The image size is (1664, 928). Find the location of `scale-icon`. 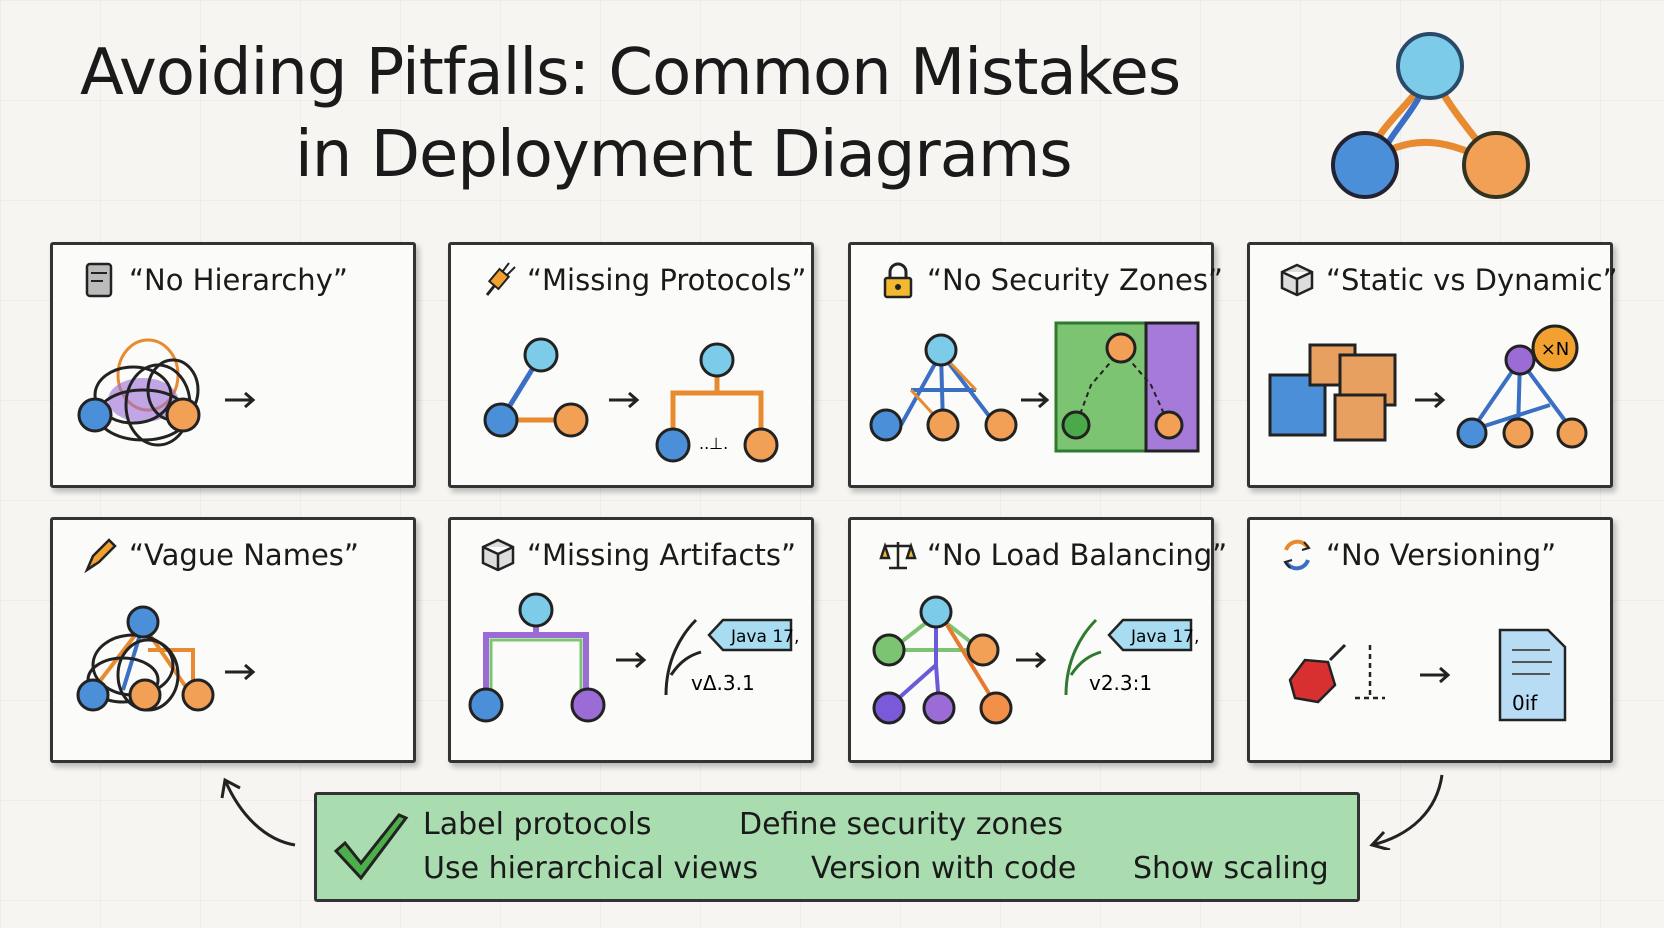

scale-icon is located at coordinates (898, 556).